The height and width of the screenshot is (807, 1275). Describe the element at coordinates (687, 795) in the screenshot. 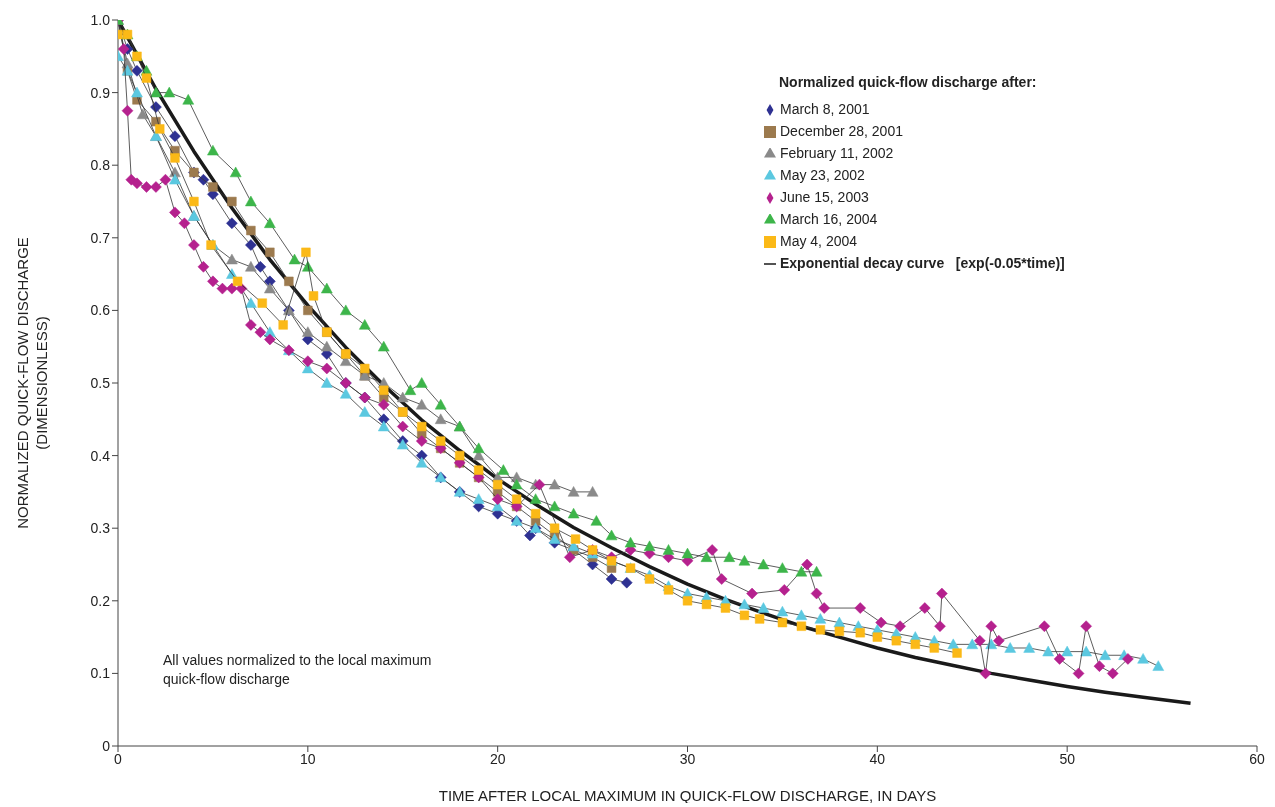

I see `x-axis-title: TIME AFTER LOCAL MAXIMUM IN QUICK-FLOW DISCHARGE, IN DAYS` at that location.